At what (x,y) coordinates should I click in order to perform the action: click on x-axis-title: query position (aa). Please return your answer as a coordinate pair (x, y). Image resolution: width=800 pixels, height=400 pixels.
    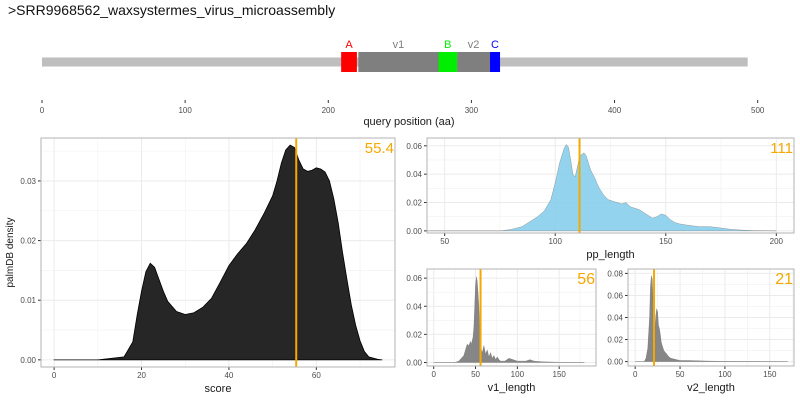
    Looking at the image, I should click on (408, 122).